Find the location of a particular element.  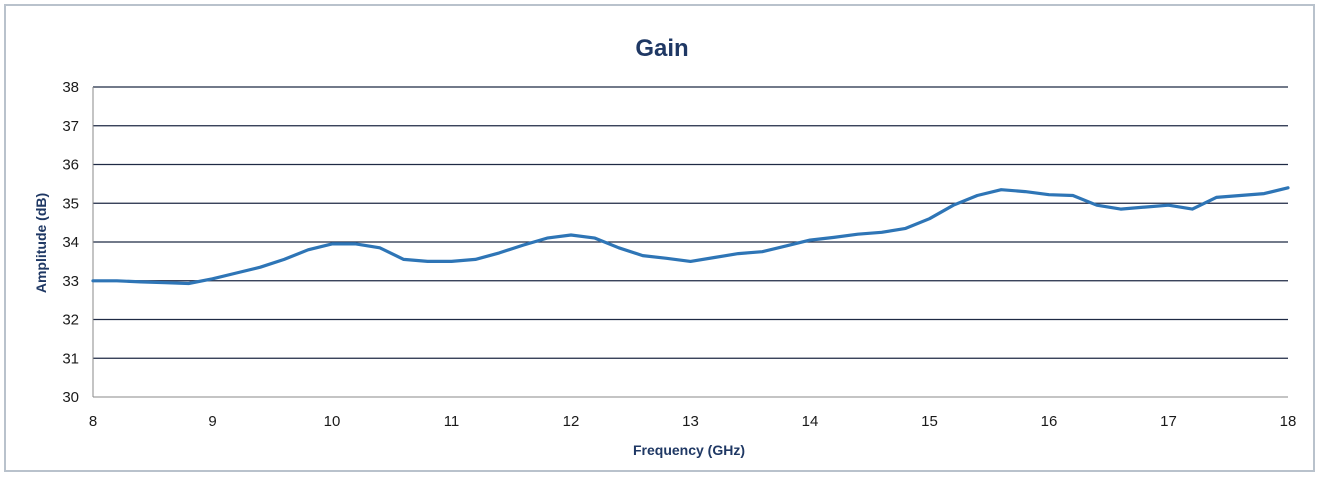

y-tick-label: 31 is located at coordinates (70, 358).